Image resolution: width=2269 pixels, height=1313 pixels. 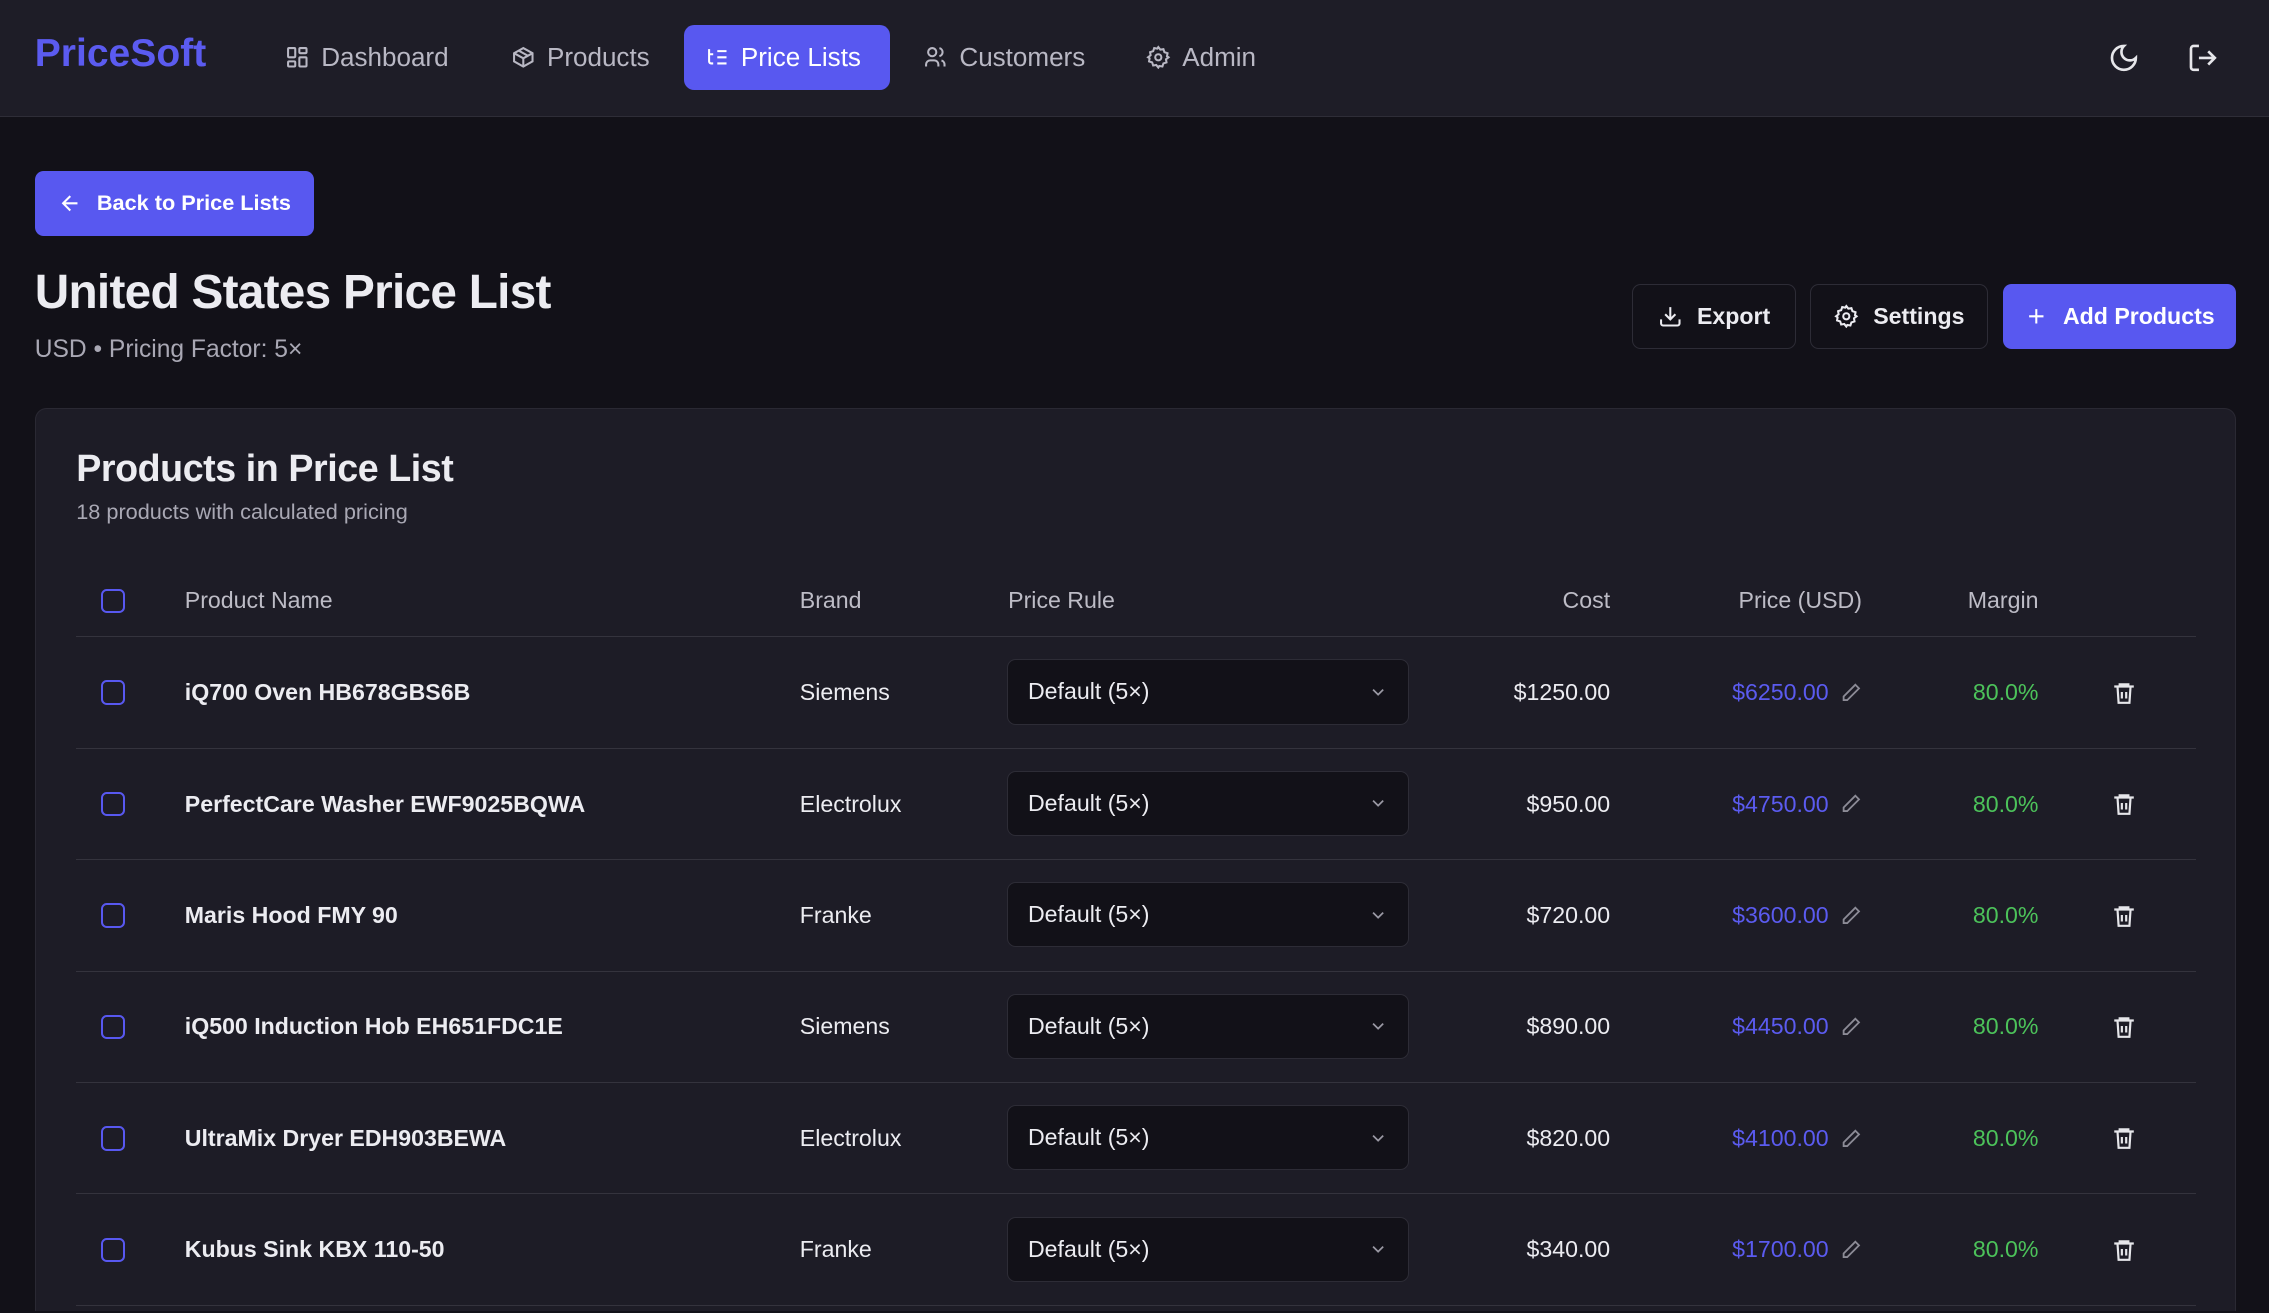 What do you see at coordinates (1800, 600) in the screenshot?
I see `col-price: Price (USD)` at bounding box center [1800, 600].